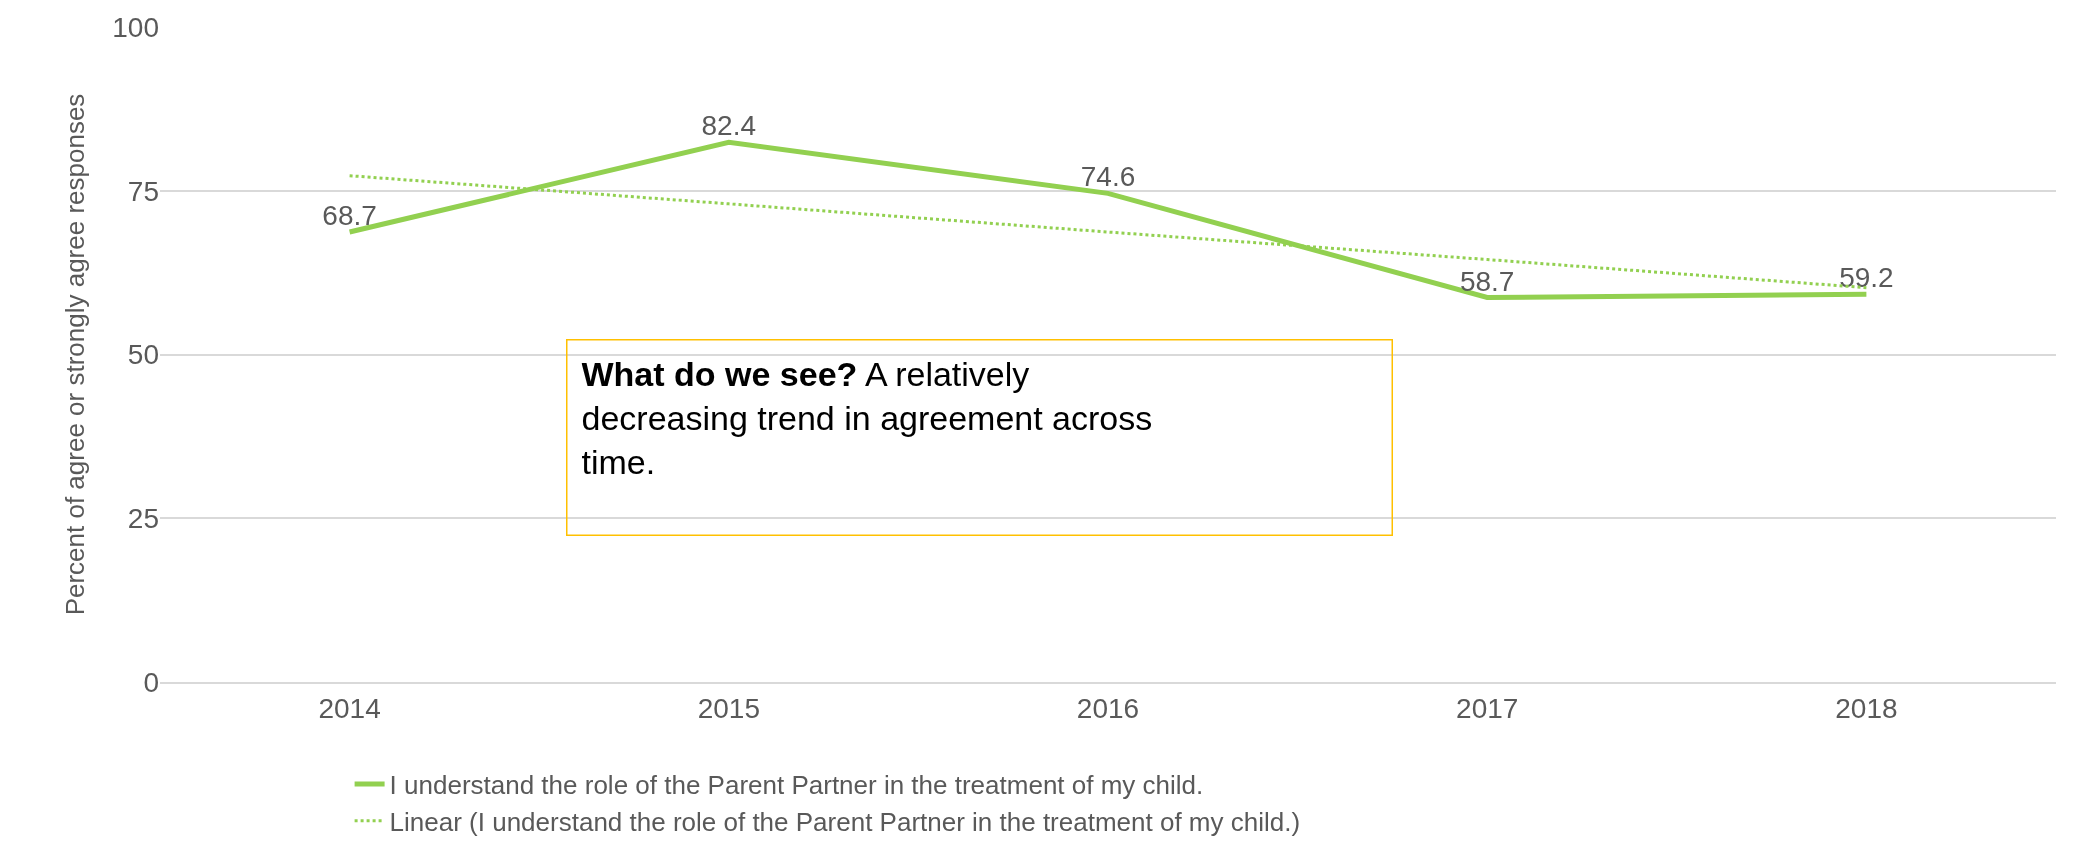 The image size is (2093, 868). Describe the element at coordinates (1487, 281) in the screenshot. I see `data-label: 58.7` at that location.